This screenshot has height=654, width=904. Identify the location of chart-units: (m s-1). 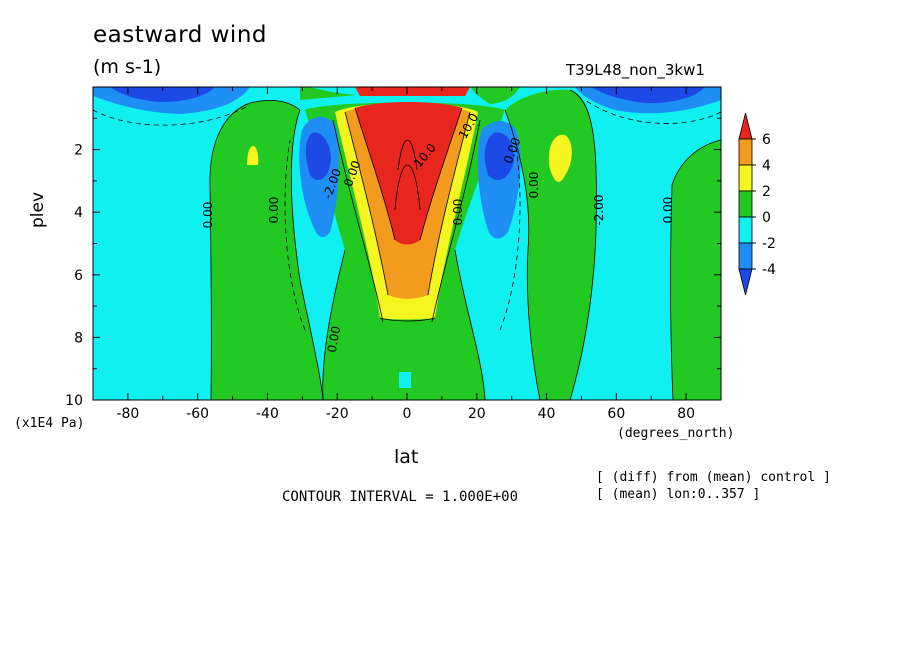
(127, 67).